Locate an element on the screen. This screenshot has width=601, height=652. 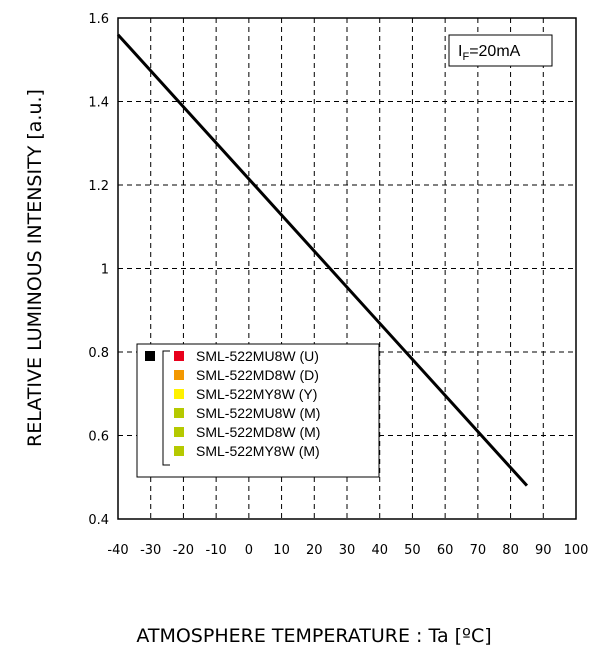
x-tick-label: 90 is located at coordinates (543, 550).